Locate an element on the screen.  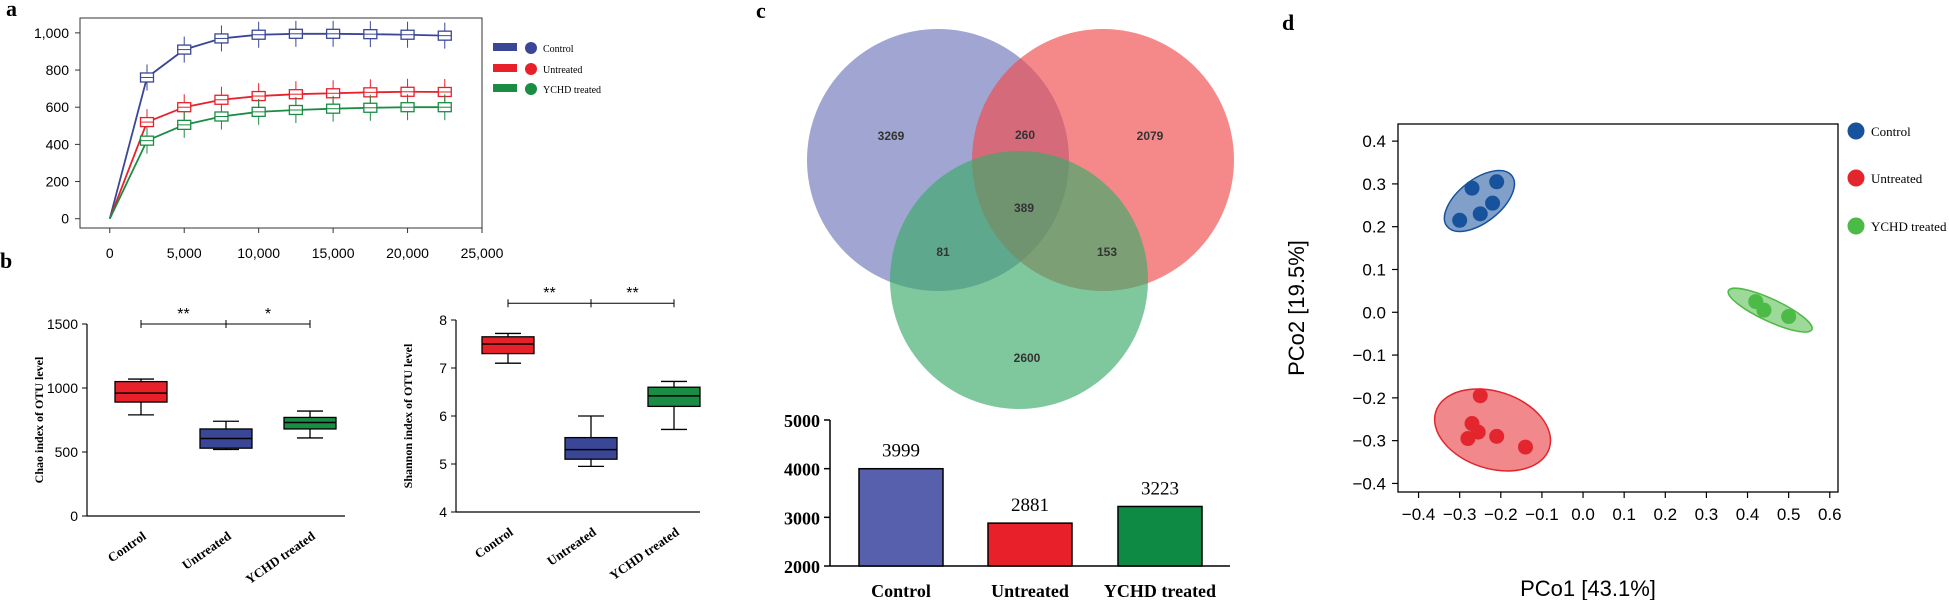
legend-label: YCHD treated is located at coordinates (572, 90).